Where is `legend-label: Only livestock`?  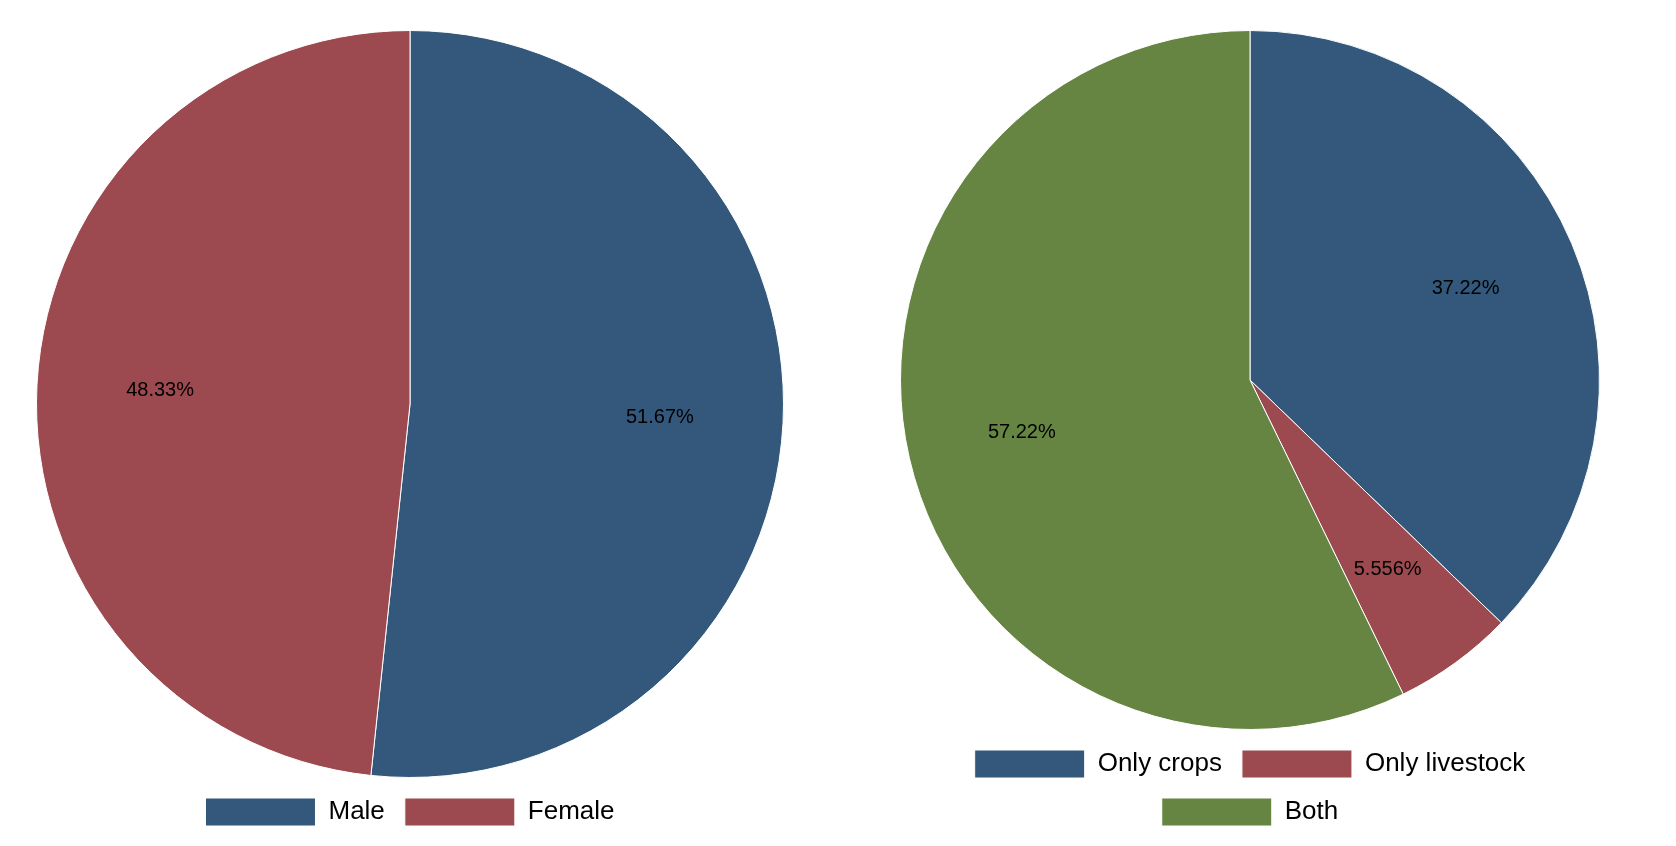 legend-label: Only livestock is located at coordinates (1445, 762).